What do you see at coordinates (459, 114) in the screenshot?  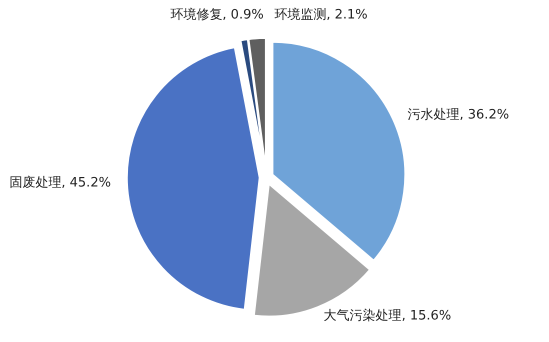 I see `slice-label: 污水处理, 36.2%` at bounding box center [459, 114].